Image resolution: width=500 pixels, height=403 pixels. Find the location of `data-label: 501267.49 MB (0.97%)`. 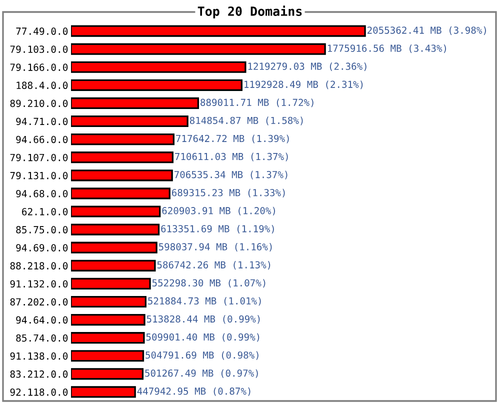

data-label: 501267.49 MB (0.97%) is located at coordinates (201, 373).